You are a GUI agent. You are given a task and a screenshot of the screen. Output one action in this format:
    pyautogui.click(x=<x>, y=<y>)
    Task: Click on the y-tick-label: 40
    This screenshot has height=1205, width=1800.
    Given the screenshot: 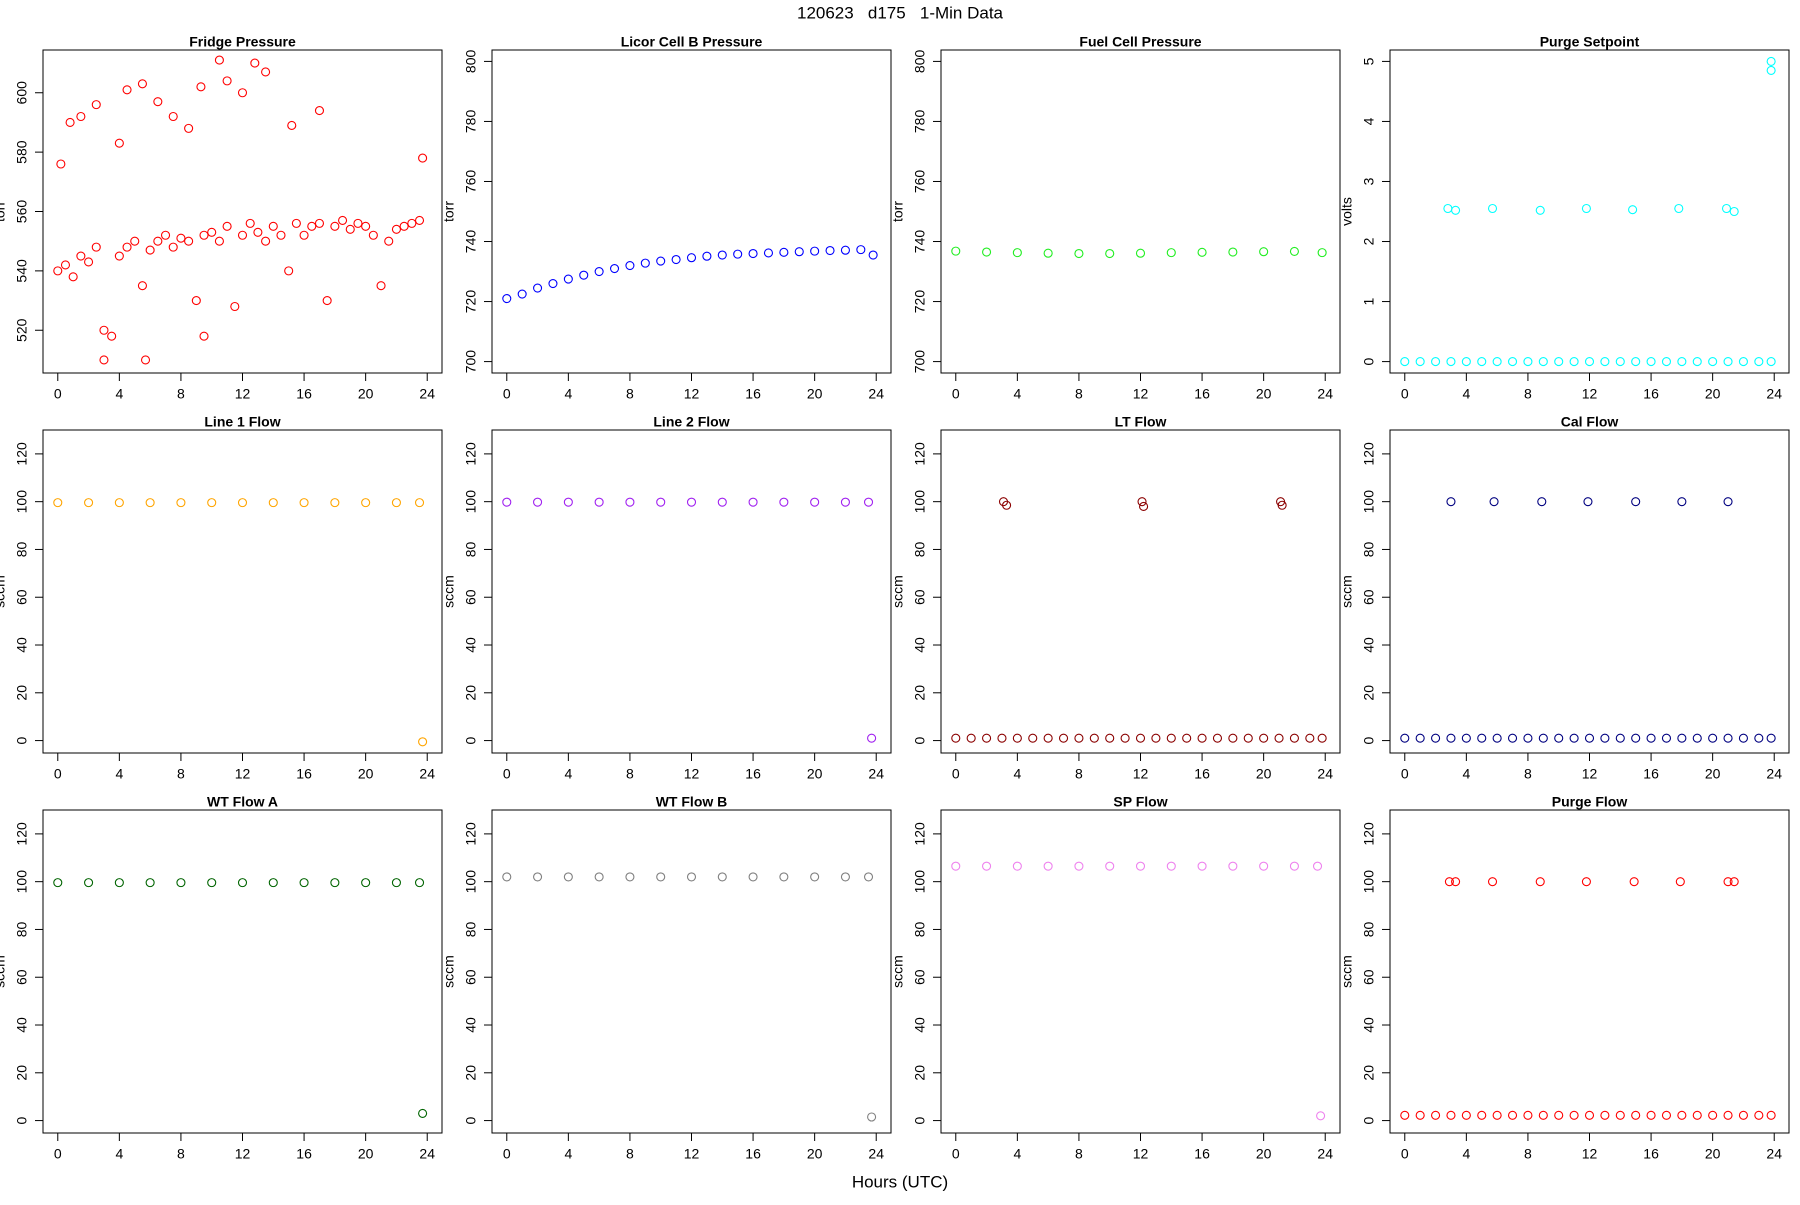 What is the action you would take?
    pyautogui.click(x=471, y=645)
    